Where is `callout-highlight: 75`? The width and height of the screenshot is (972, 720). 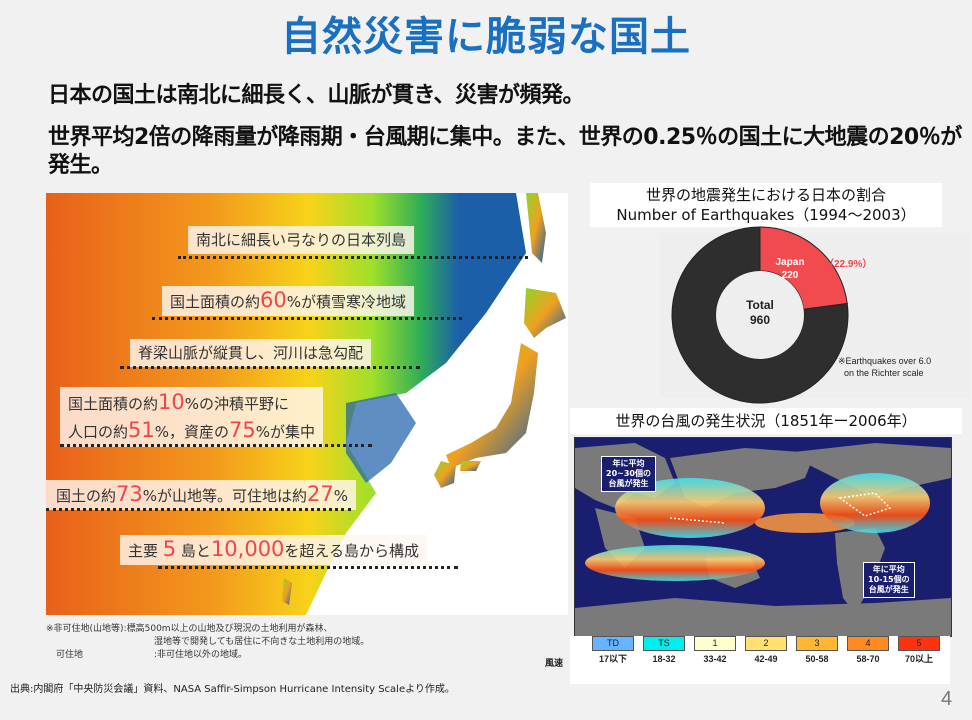 callout-highlight: 75 is located at coordinates (242, 430).